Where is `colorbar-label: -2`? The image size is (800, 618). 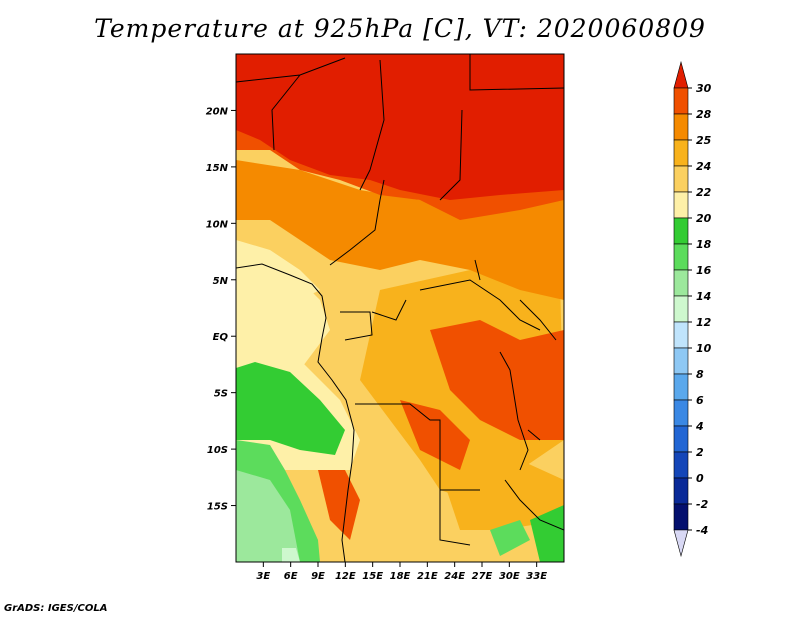 colorbar-label: -2 is located at coordinates (702, 504).